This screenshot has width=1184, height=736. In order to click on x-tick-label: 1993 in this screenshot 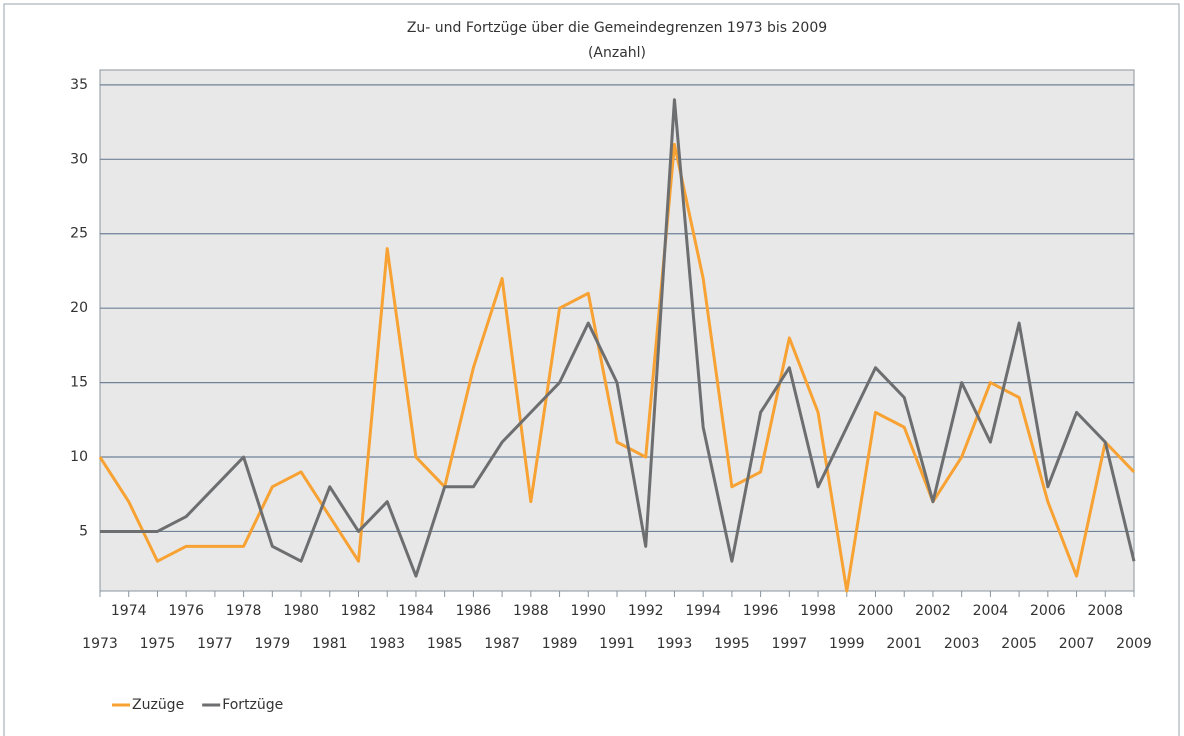, I will do `click(675, 644)`.